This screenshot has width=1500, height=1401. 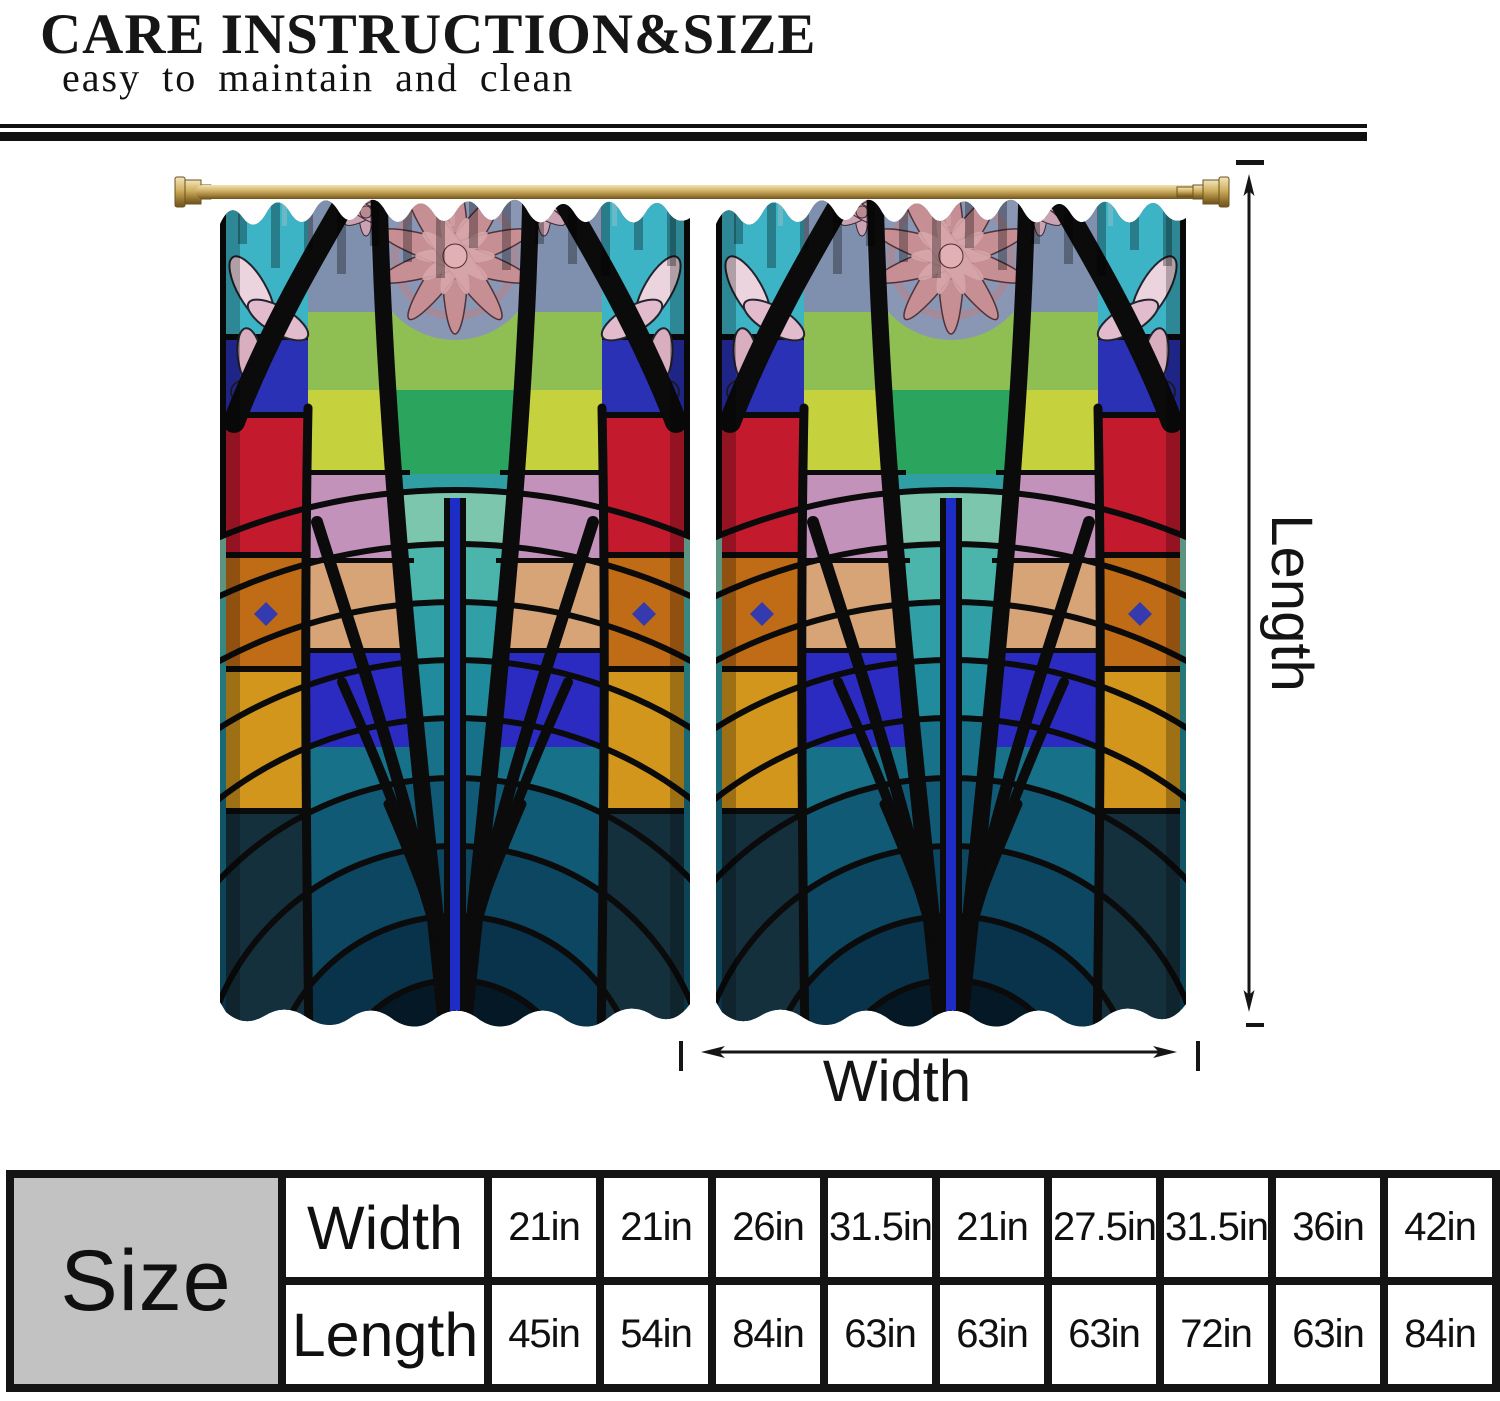 I want to click on size-table-cell: 54in, so click(x=656, y=1334).